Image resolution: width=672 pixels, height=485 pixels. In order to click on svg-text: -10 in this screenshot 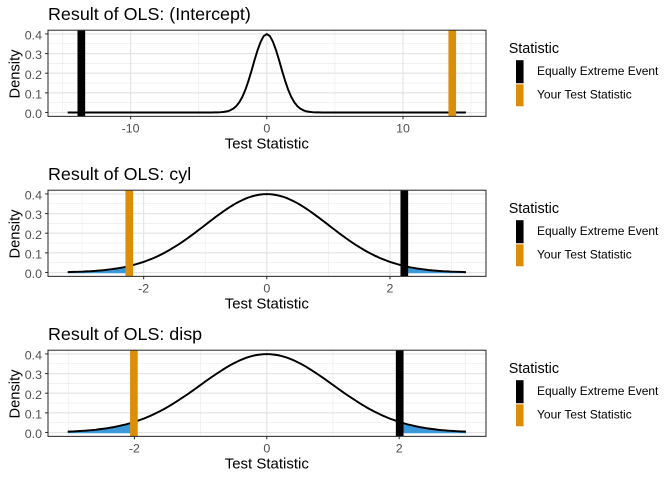, I will do `click(131, 128)`.